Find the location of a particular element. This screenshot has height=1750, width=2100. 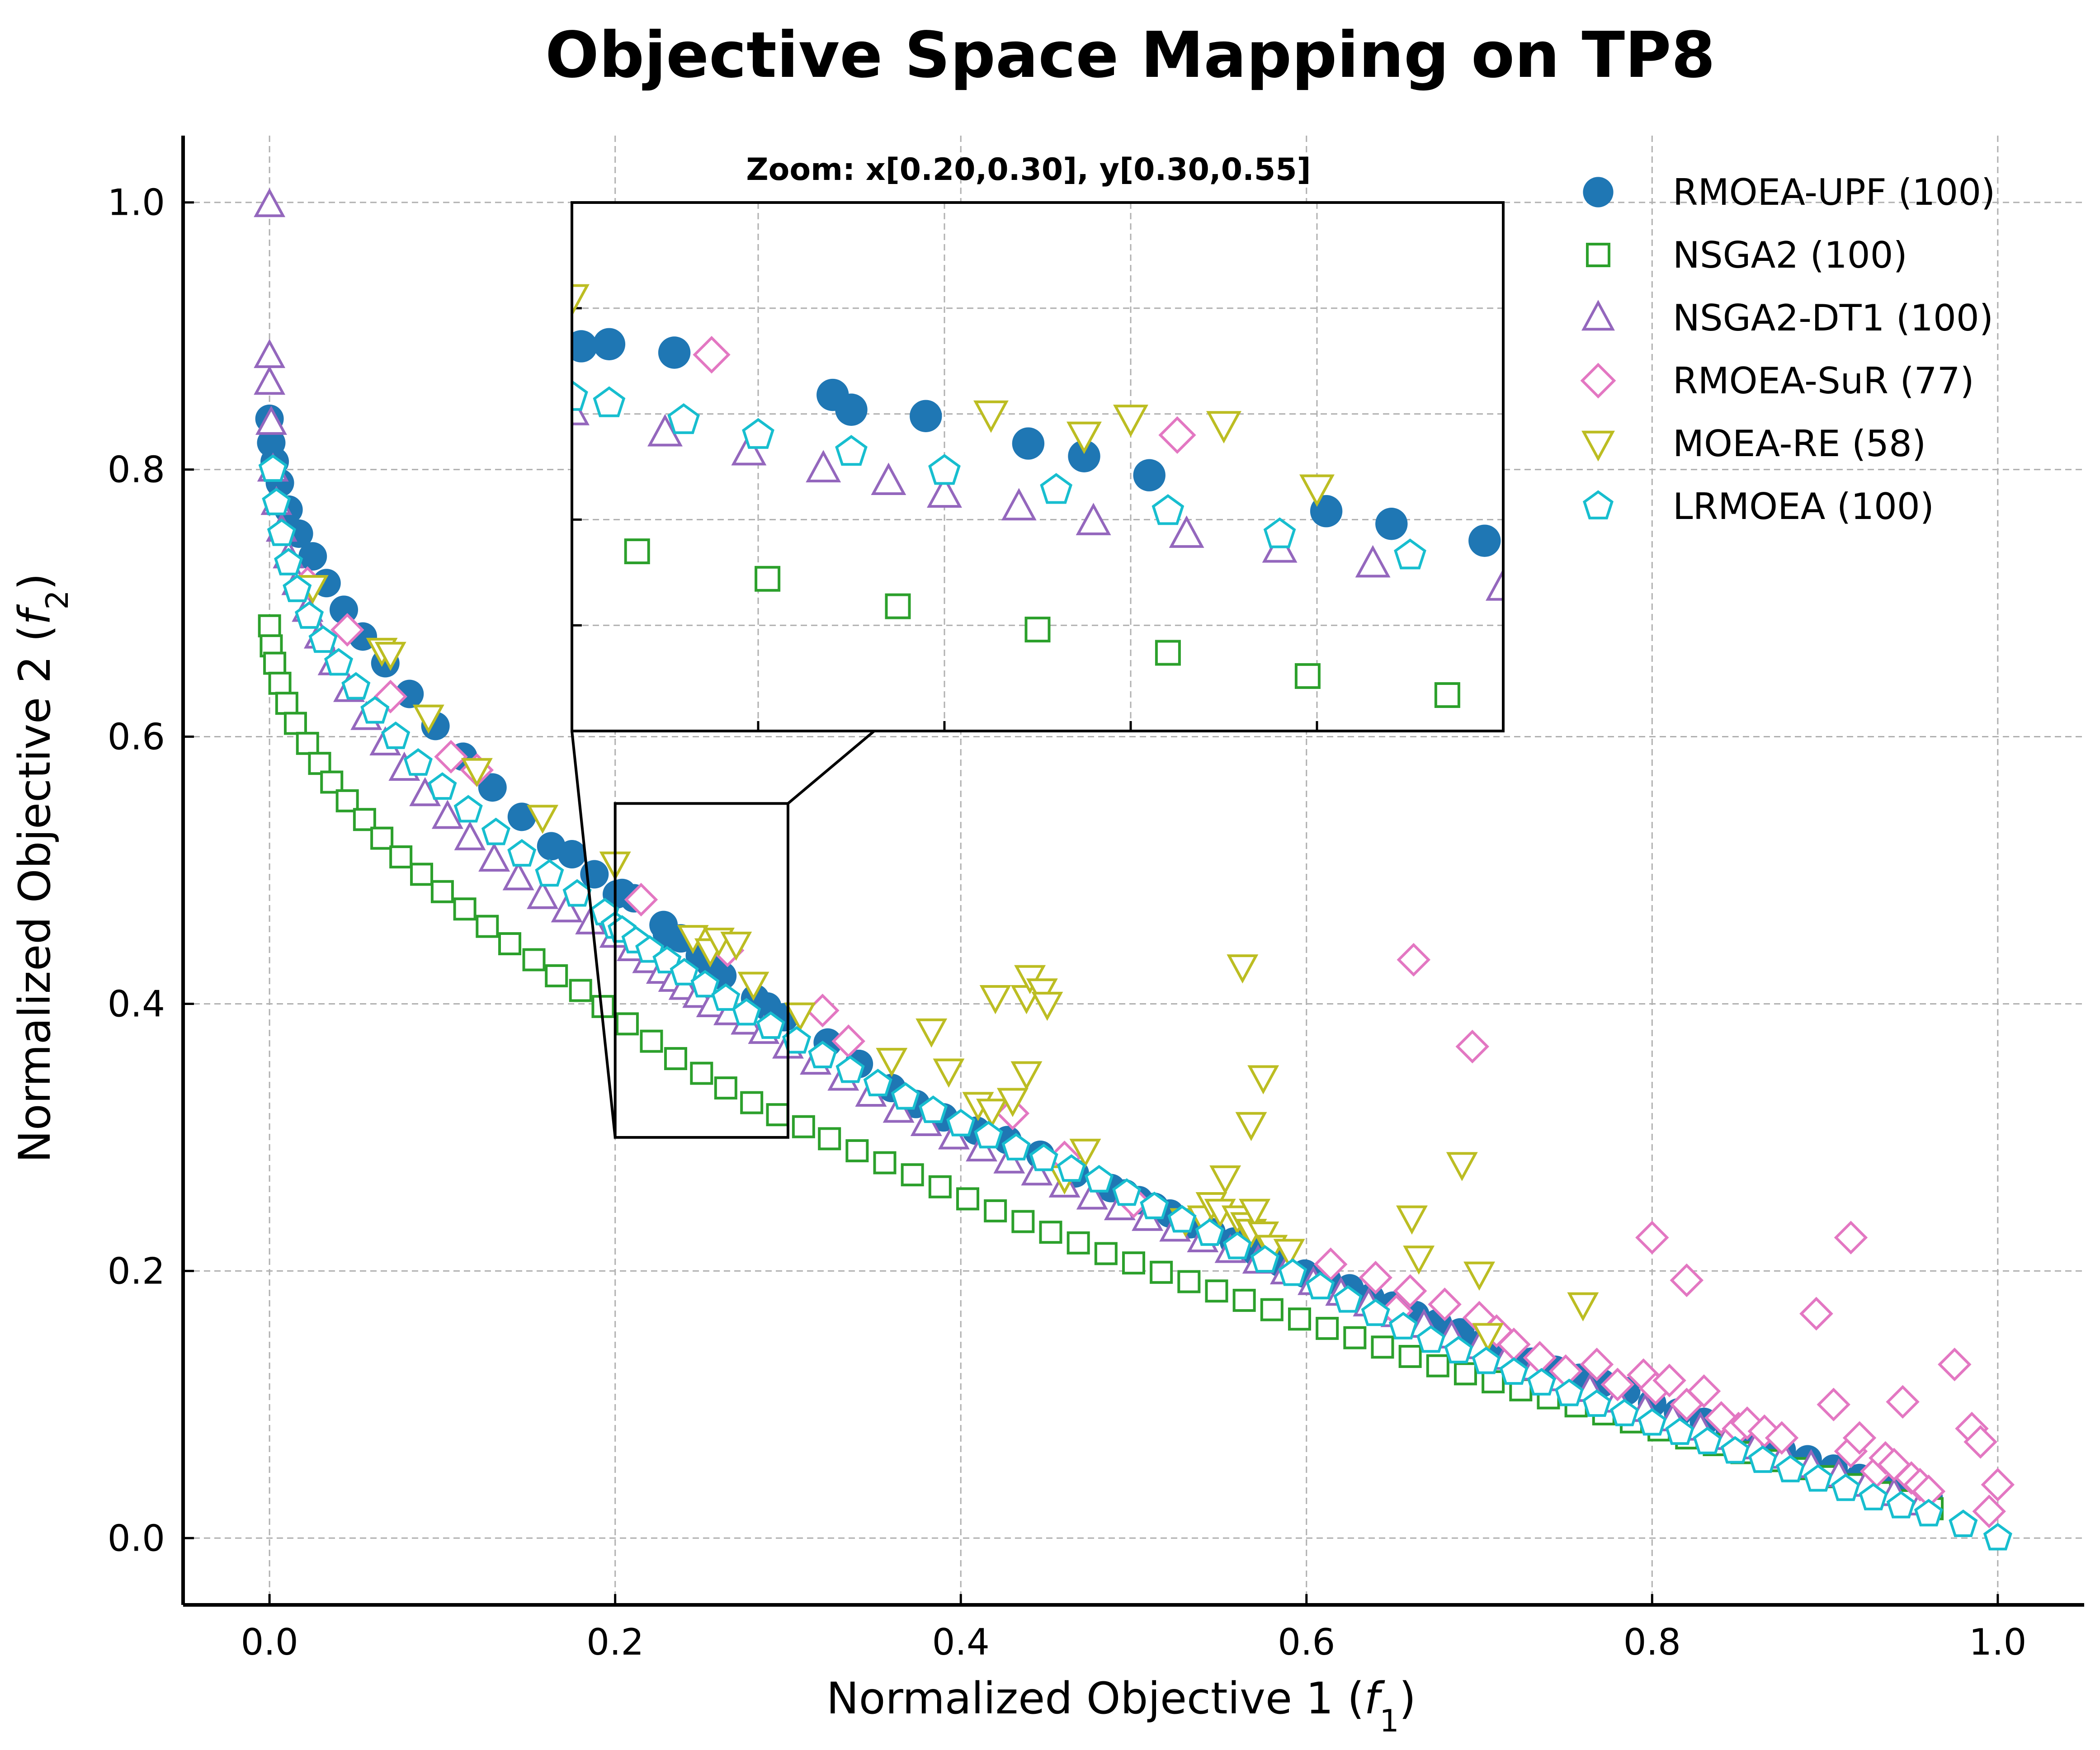

legend-label: RMOEA-SuR (77) is located at coordinates (1824, 381).